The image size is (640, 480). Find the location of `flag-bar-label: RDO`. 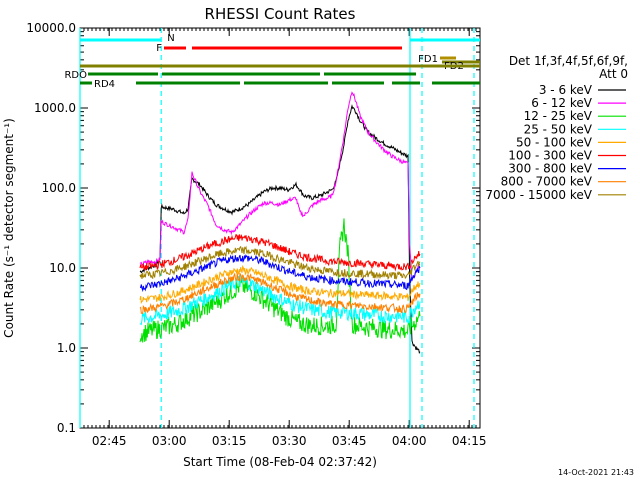

flag-bar-label: RDO is located at coordinates (75, 75).